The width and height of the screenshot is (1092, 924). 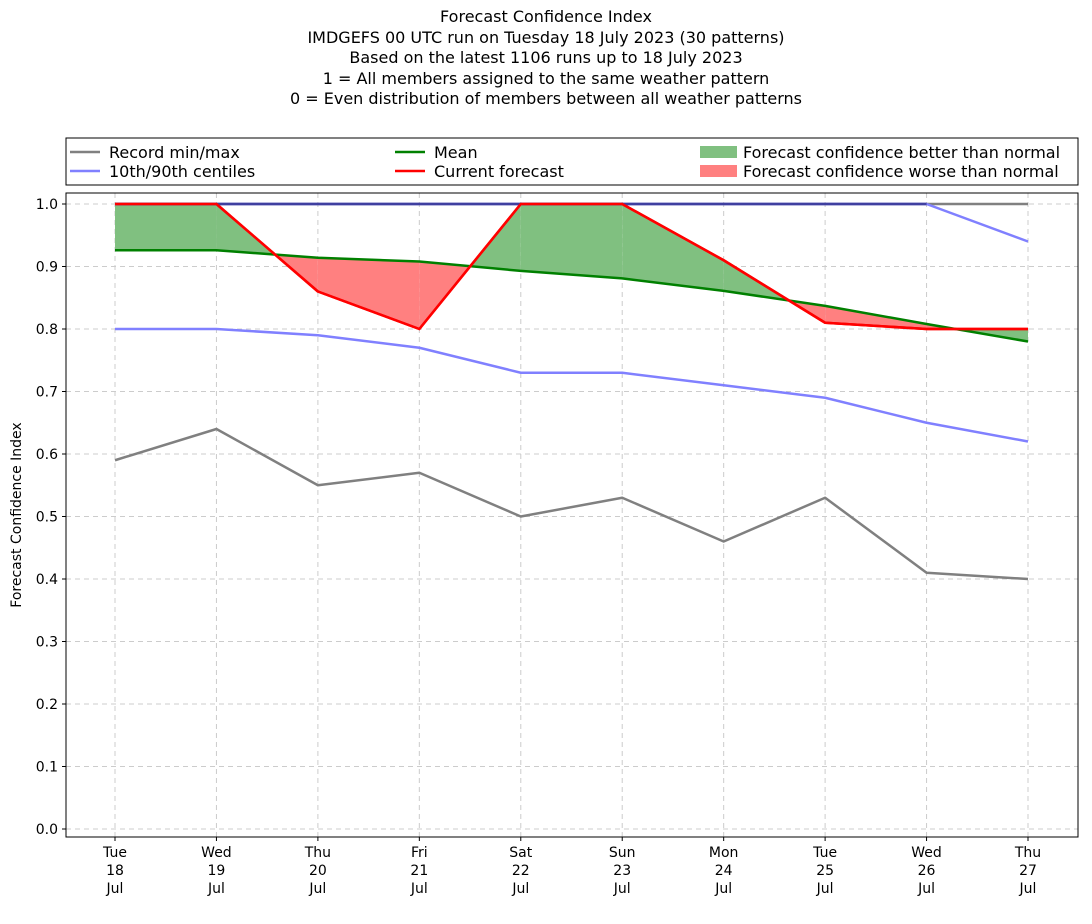 I want to click on legend-label: Mean, so click(x=456, y=152).